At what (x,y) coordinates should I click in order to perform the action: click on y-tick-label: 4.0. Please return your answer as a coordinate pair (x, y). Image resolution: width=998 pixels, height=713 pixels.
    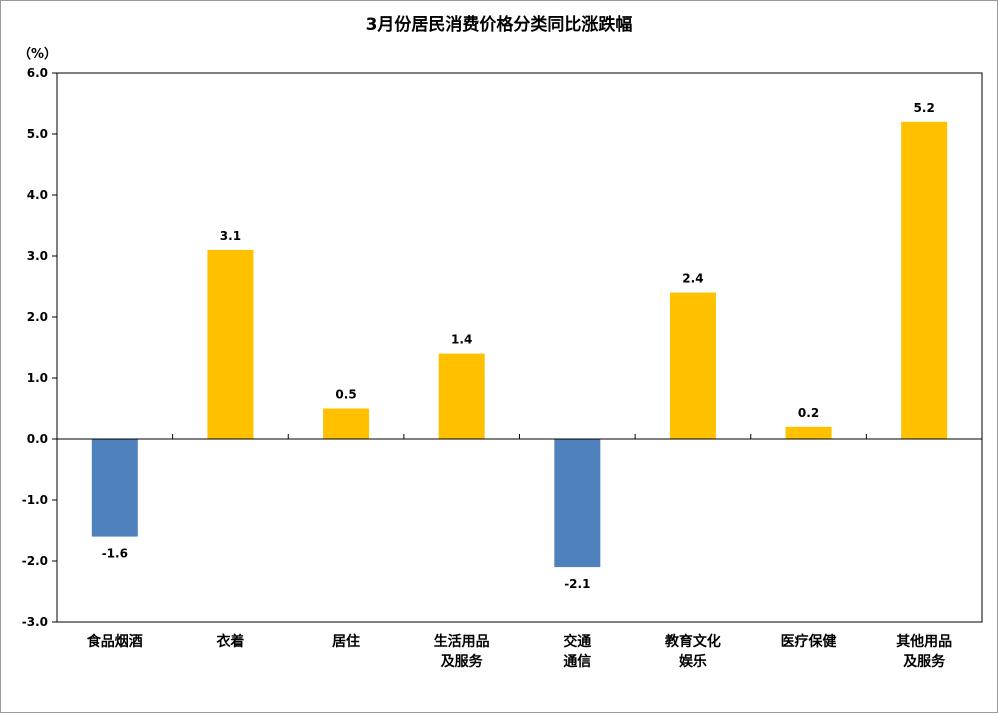
    Looking at the image, I should click on (37, 195).